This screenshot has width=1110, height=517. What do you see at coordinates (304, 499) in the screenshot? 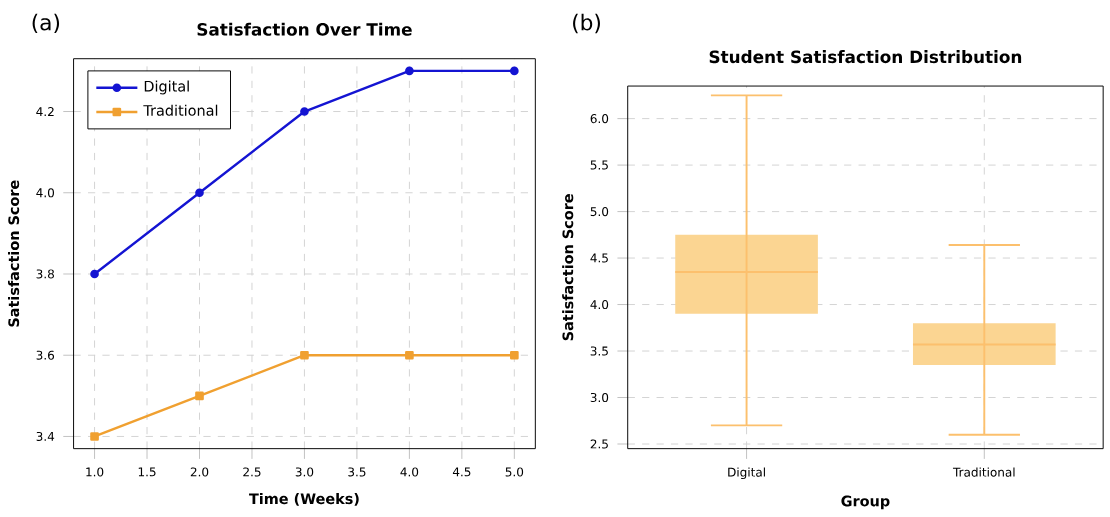
I see `x-axis-title: Time (Weeks)` at bounding box center [304, 499].